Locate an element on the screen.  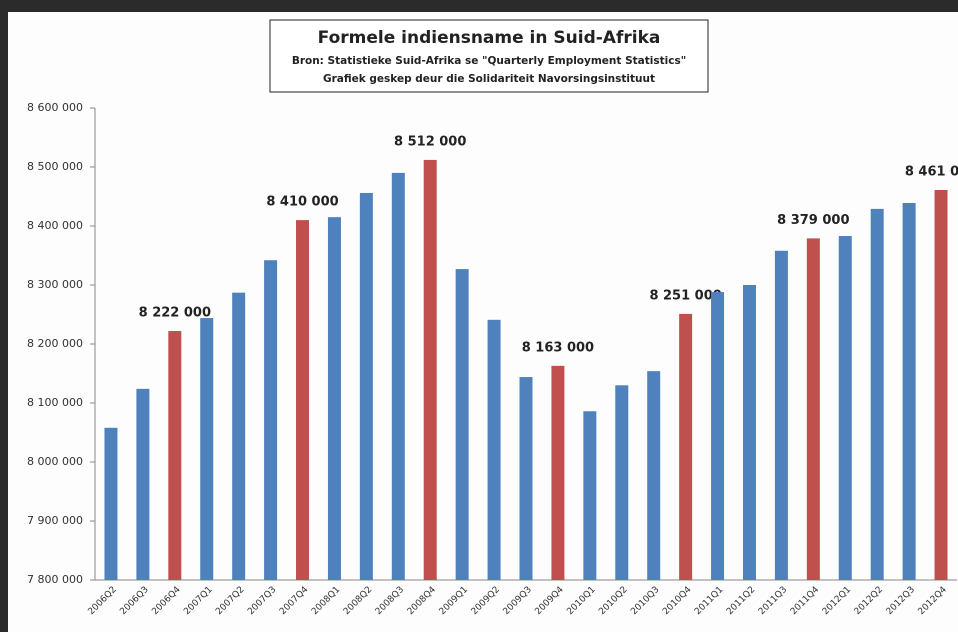
y-tick-label: 8 400 000 is located at coordinates (55, 225).